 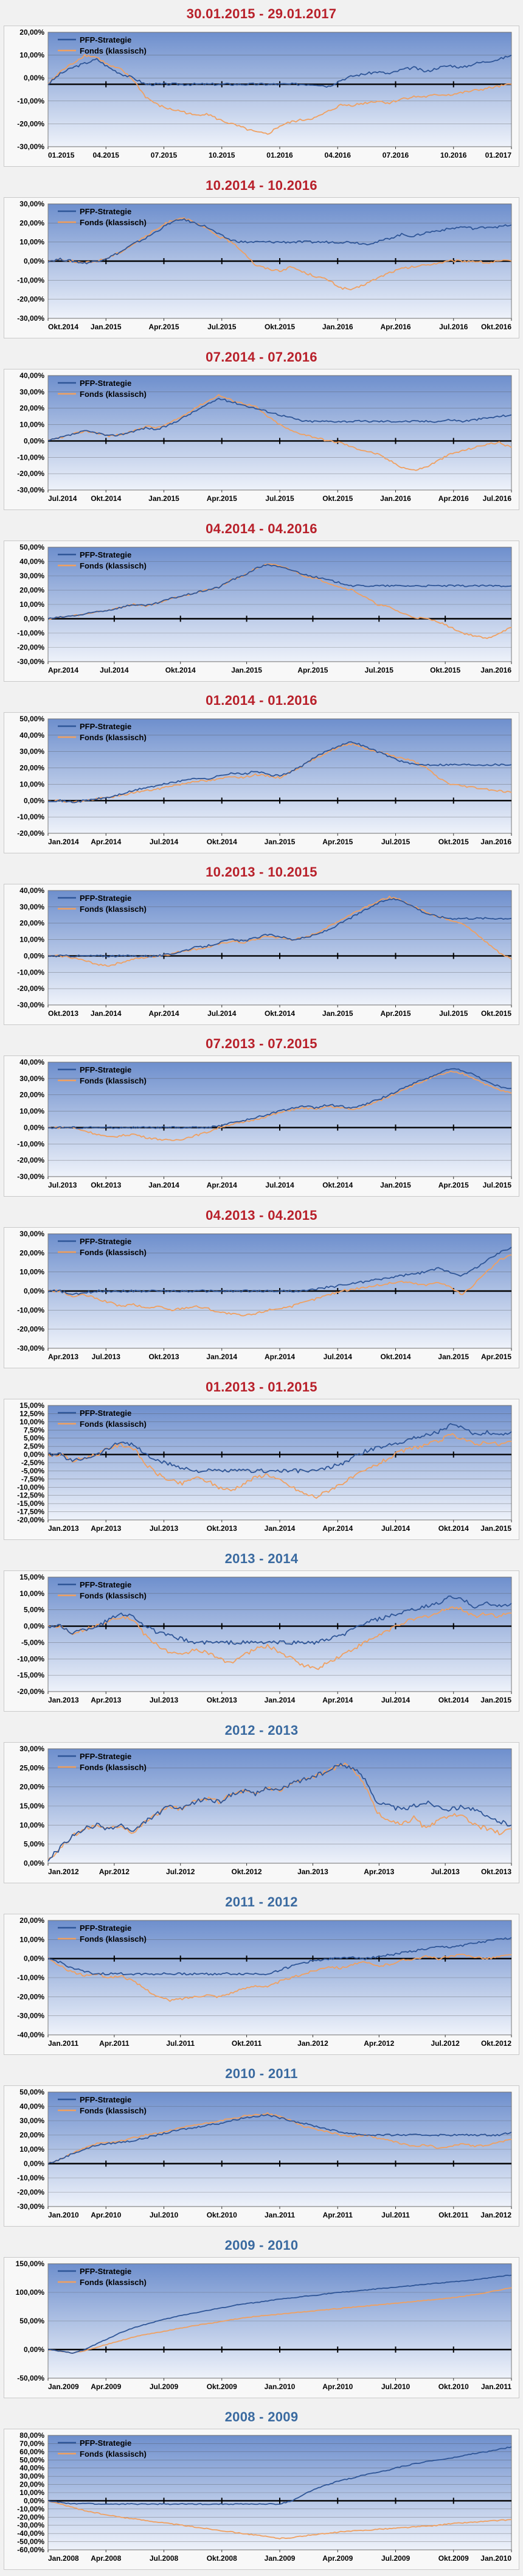 I want to click on y-tick-label: -15,00%, so click(x=30, y=1503).